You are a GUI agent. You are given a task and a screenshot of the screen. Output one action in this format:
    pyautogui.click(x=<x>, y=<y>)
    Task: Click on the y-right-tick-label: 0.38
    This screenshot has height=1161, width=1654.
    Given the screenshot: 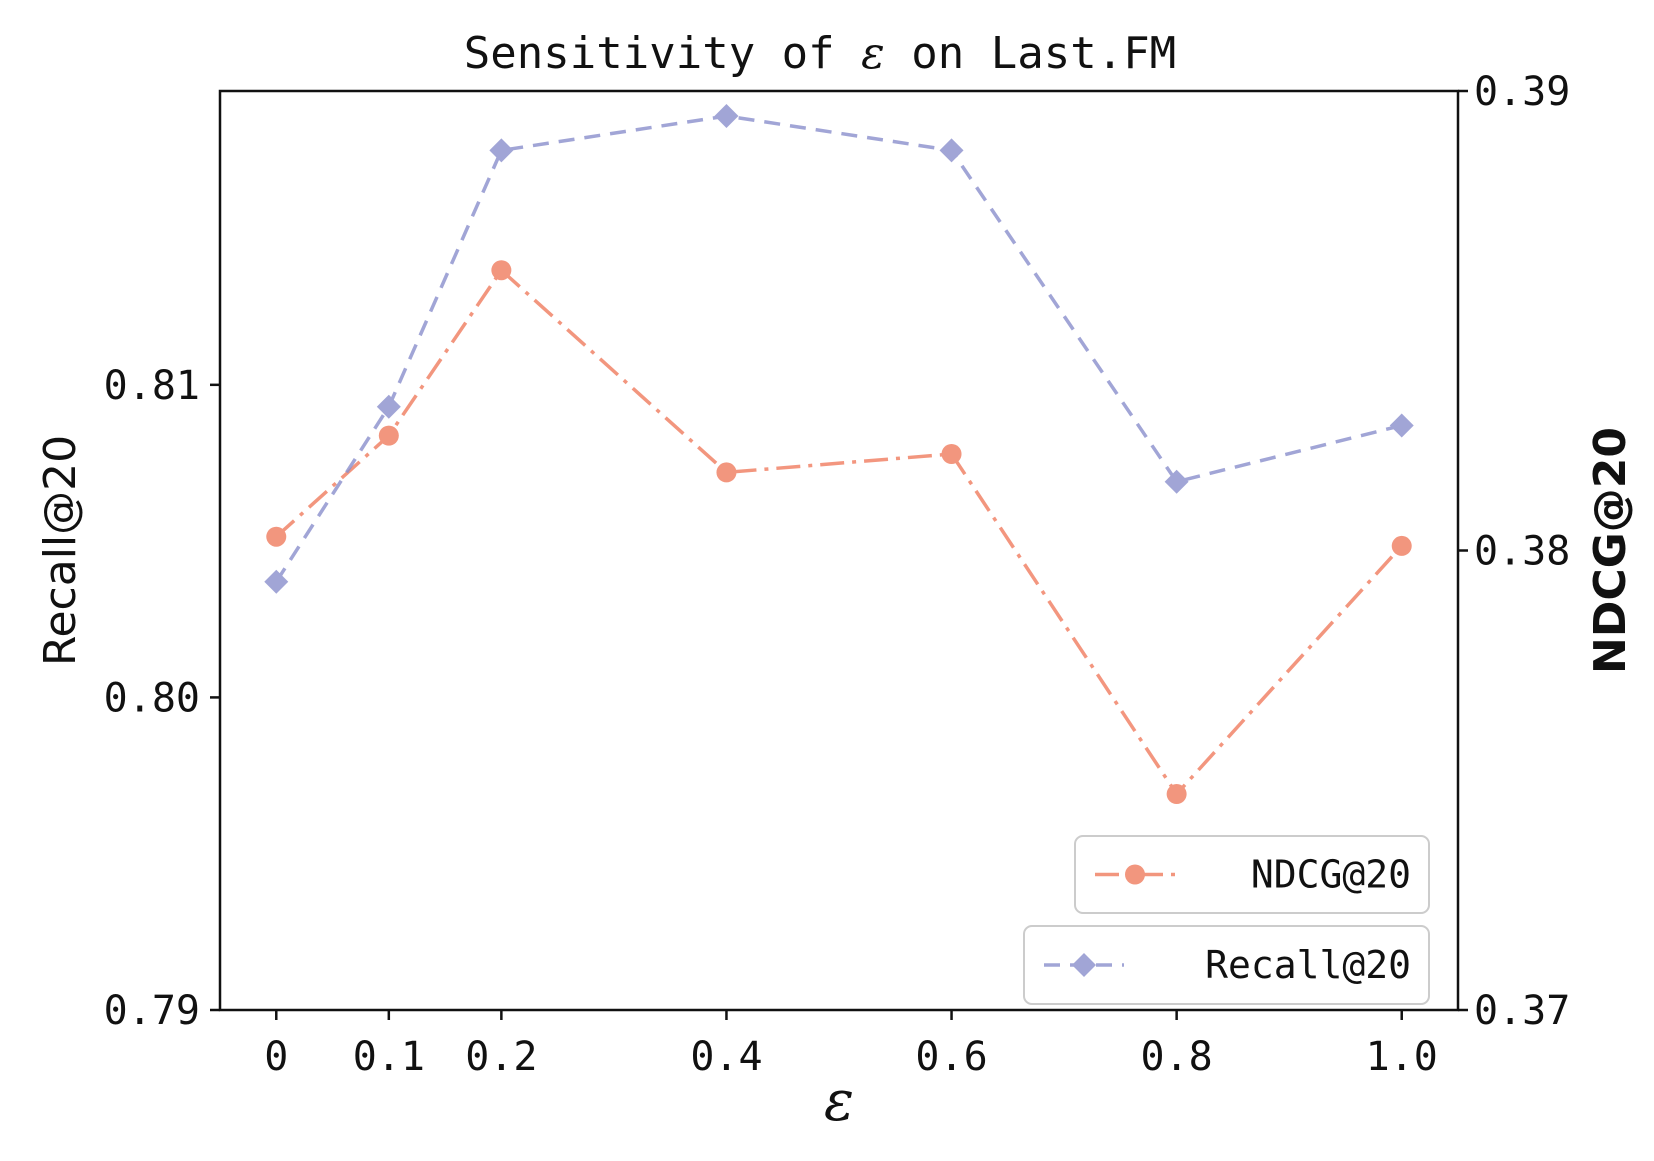 What is the action you would take?
    pyautogui.click(x=1522, y=552)
    